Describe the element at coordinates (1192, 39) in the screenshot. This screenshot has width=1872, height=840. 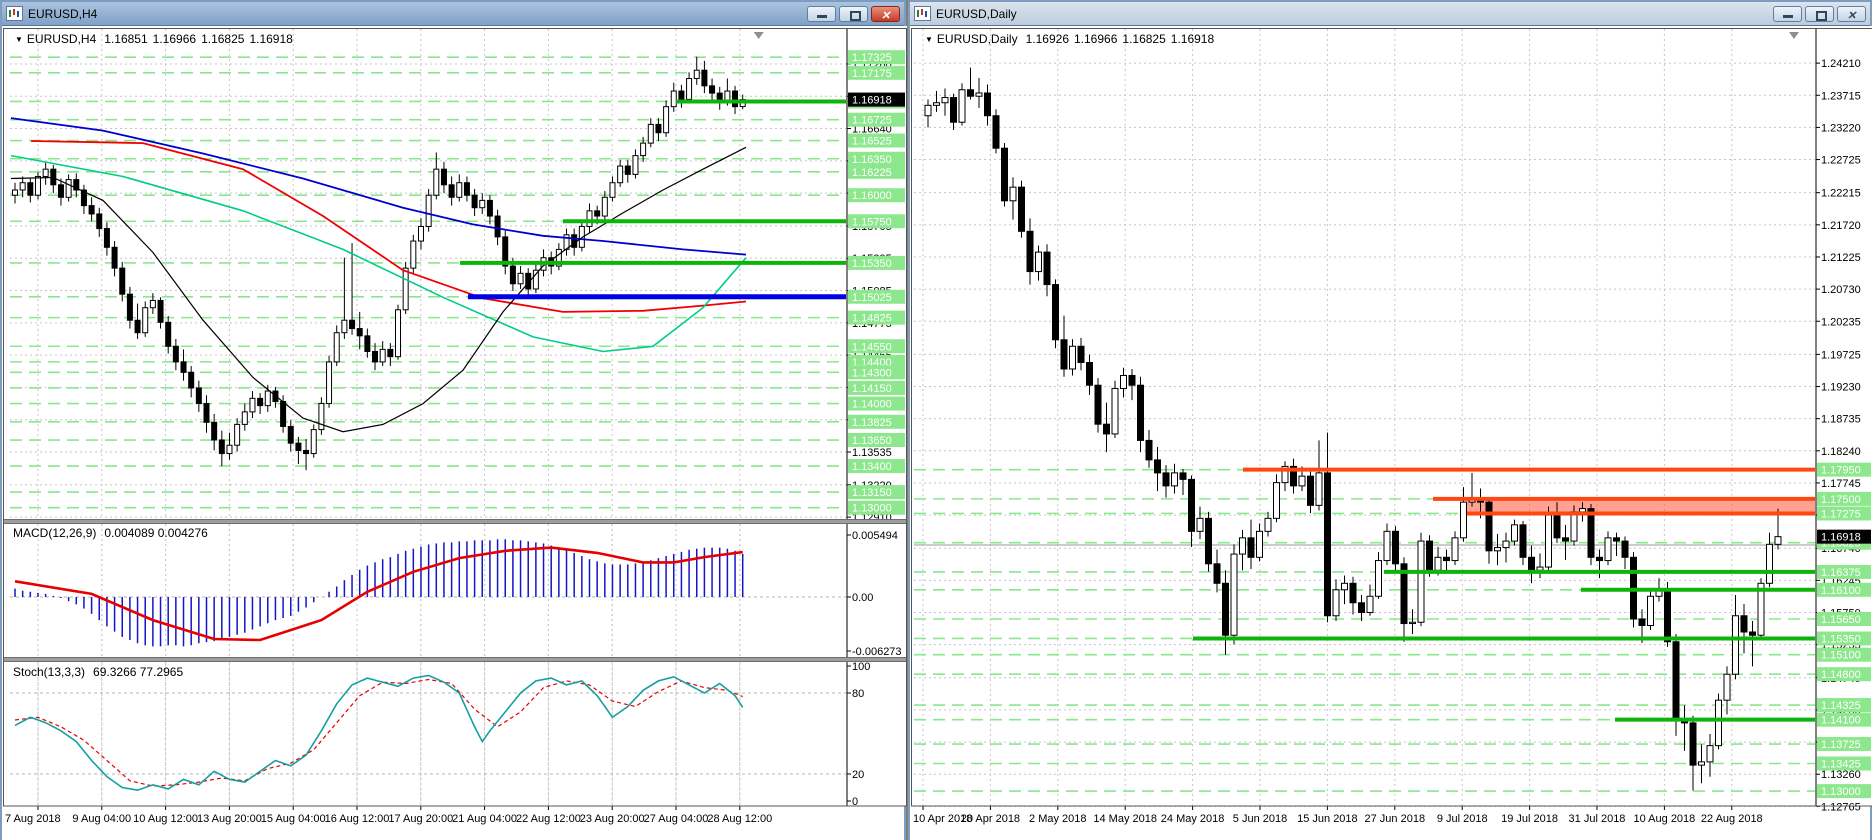
I see `close-value: 1.16918` at that location.